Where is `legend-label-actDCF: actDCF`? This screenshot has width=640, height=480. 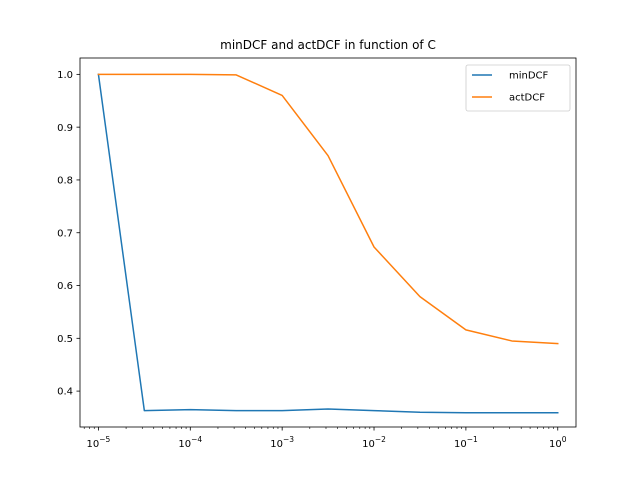
legend-label-actDCF: actDCF is located at coordinates (527, 98).